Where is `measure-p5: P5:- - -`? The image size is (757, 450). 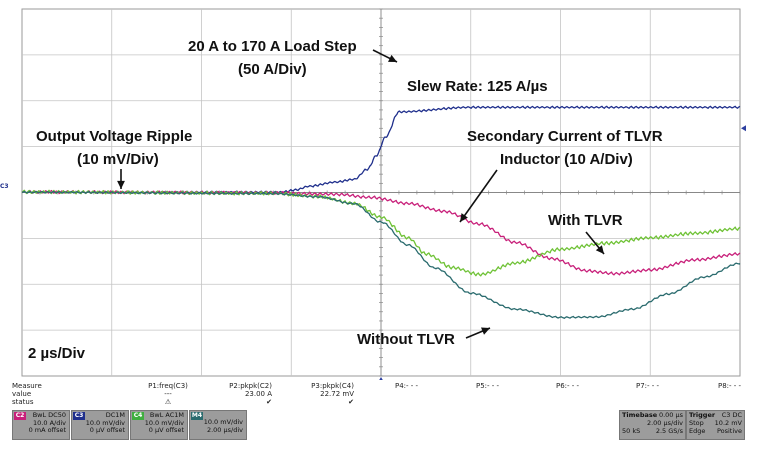 measure-p5: P5:- - - is located at coordinates (488, 386).